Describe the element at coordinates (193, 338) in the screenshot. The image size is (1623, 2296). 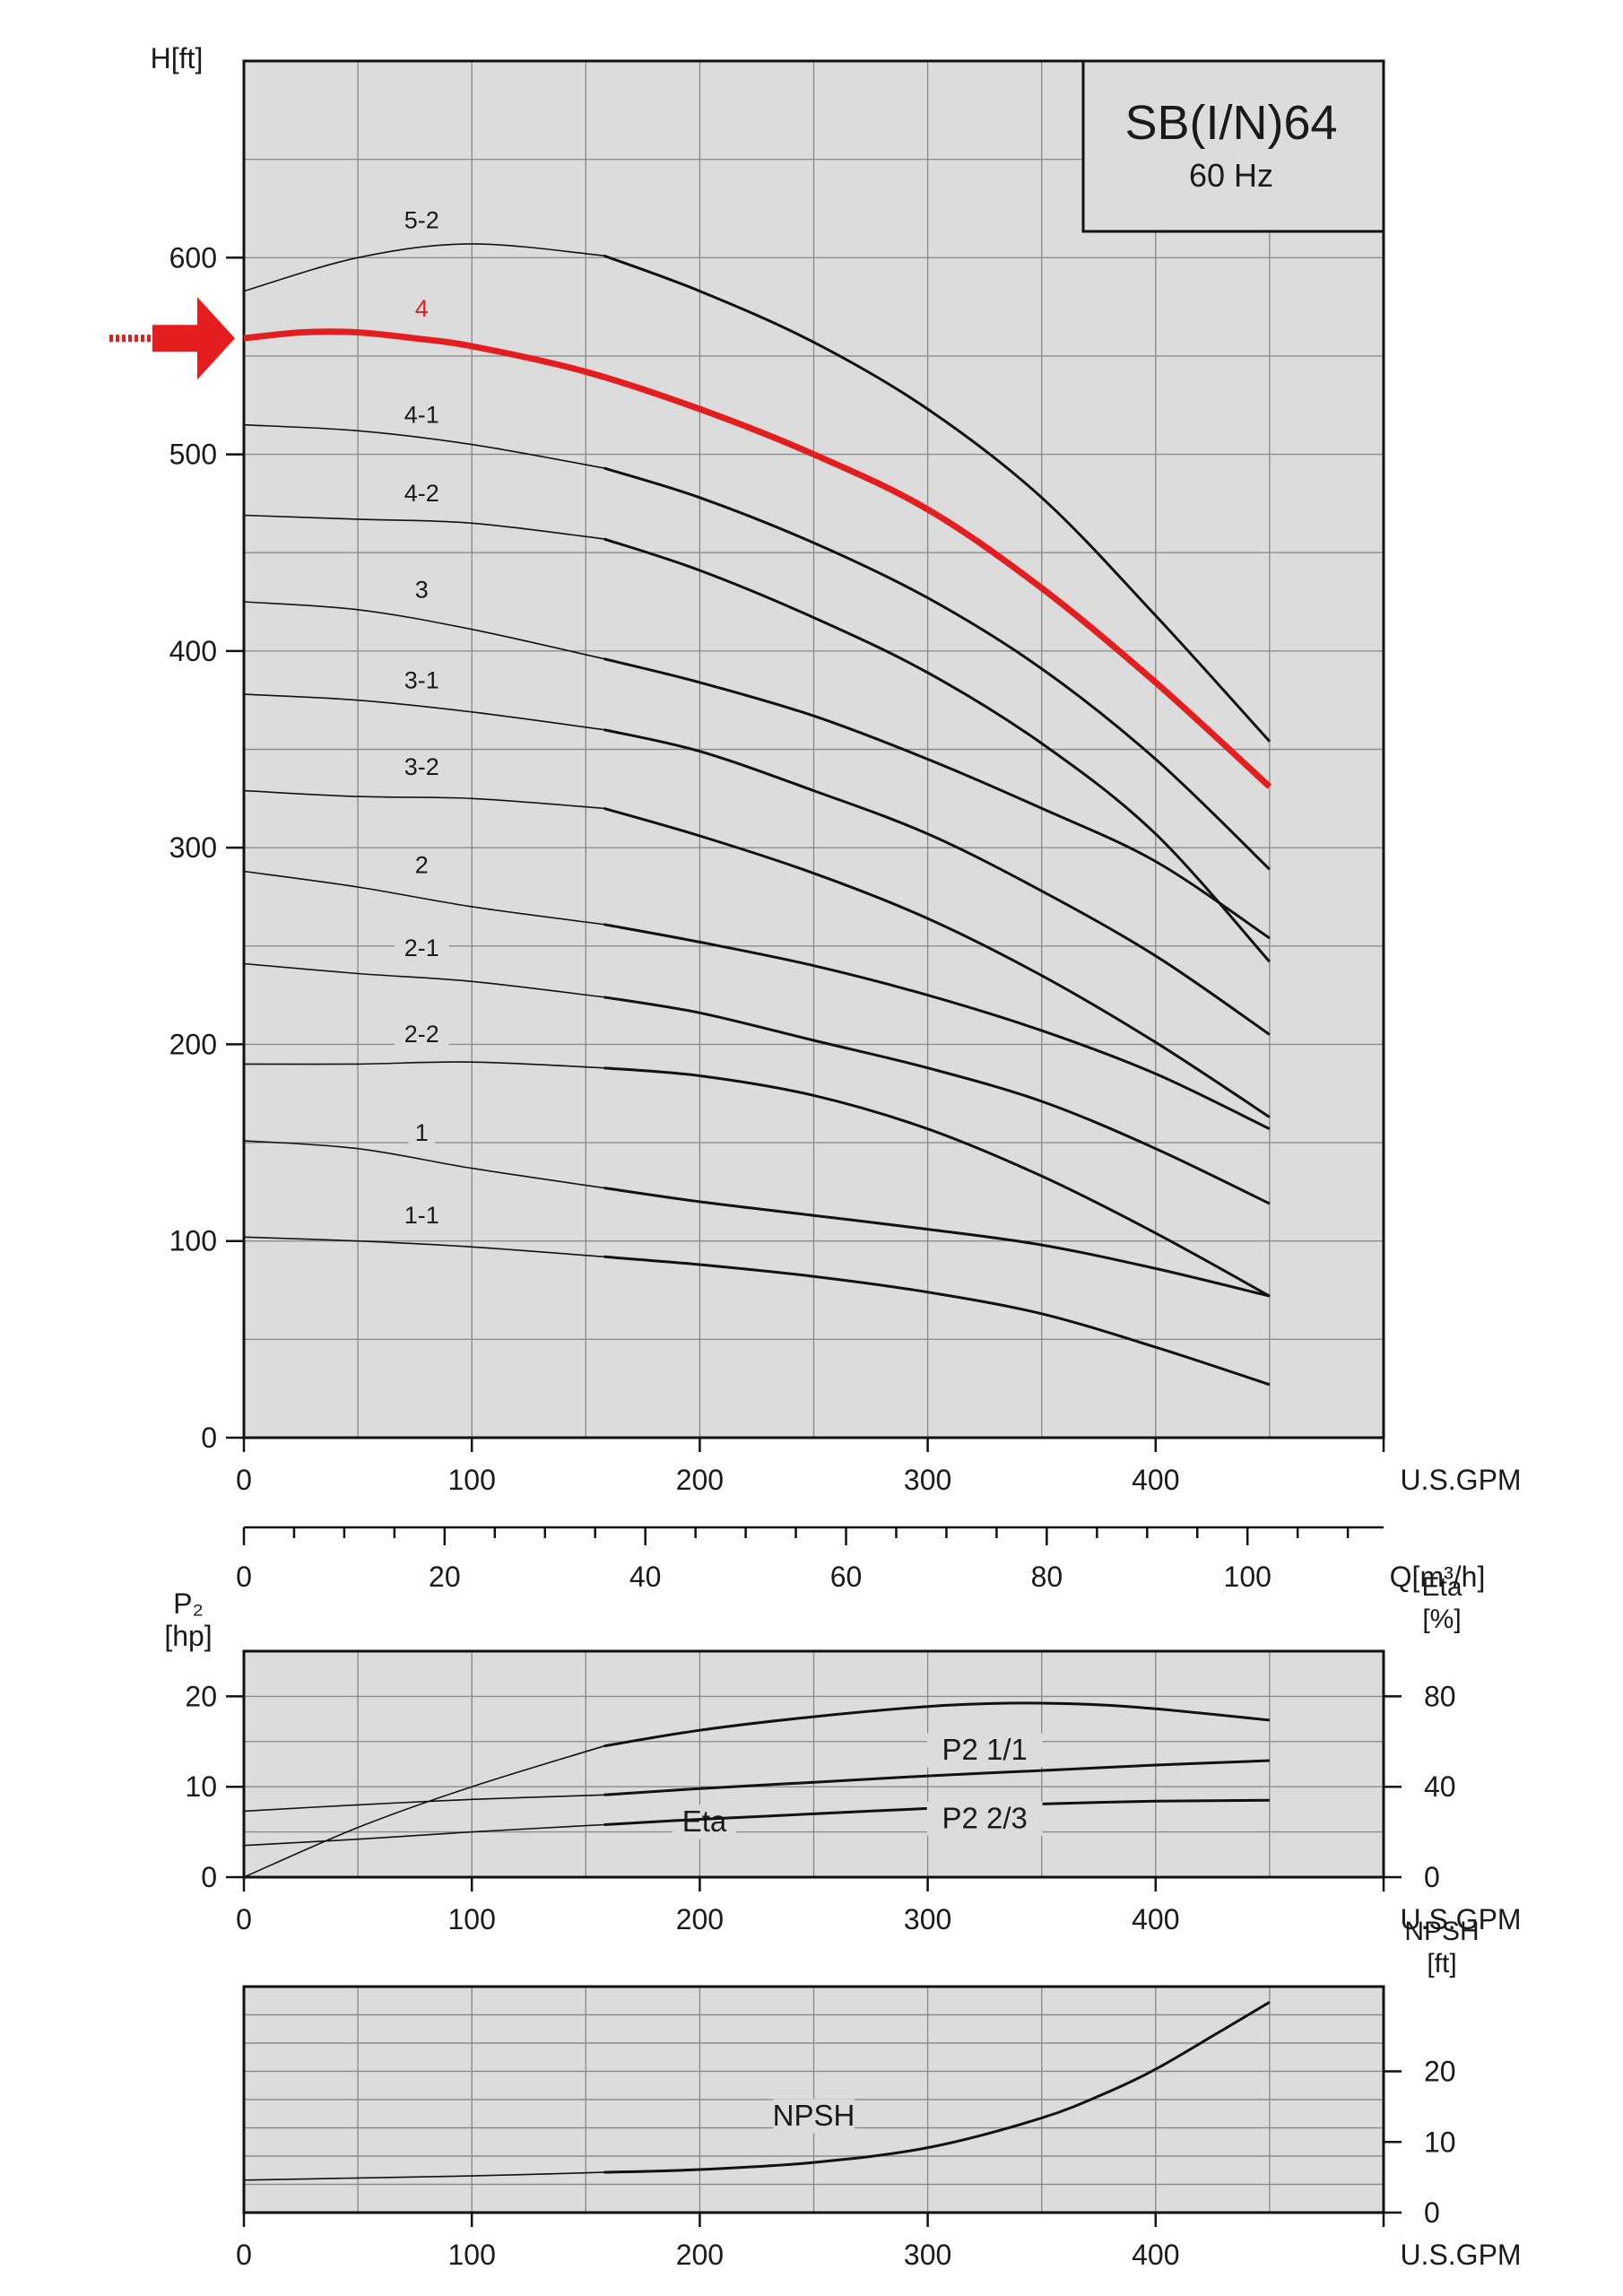
I see `highlight-arrow-head` at that location.